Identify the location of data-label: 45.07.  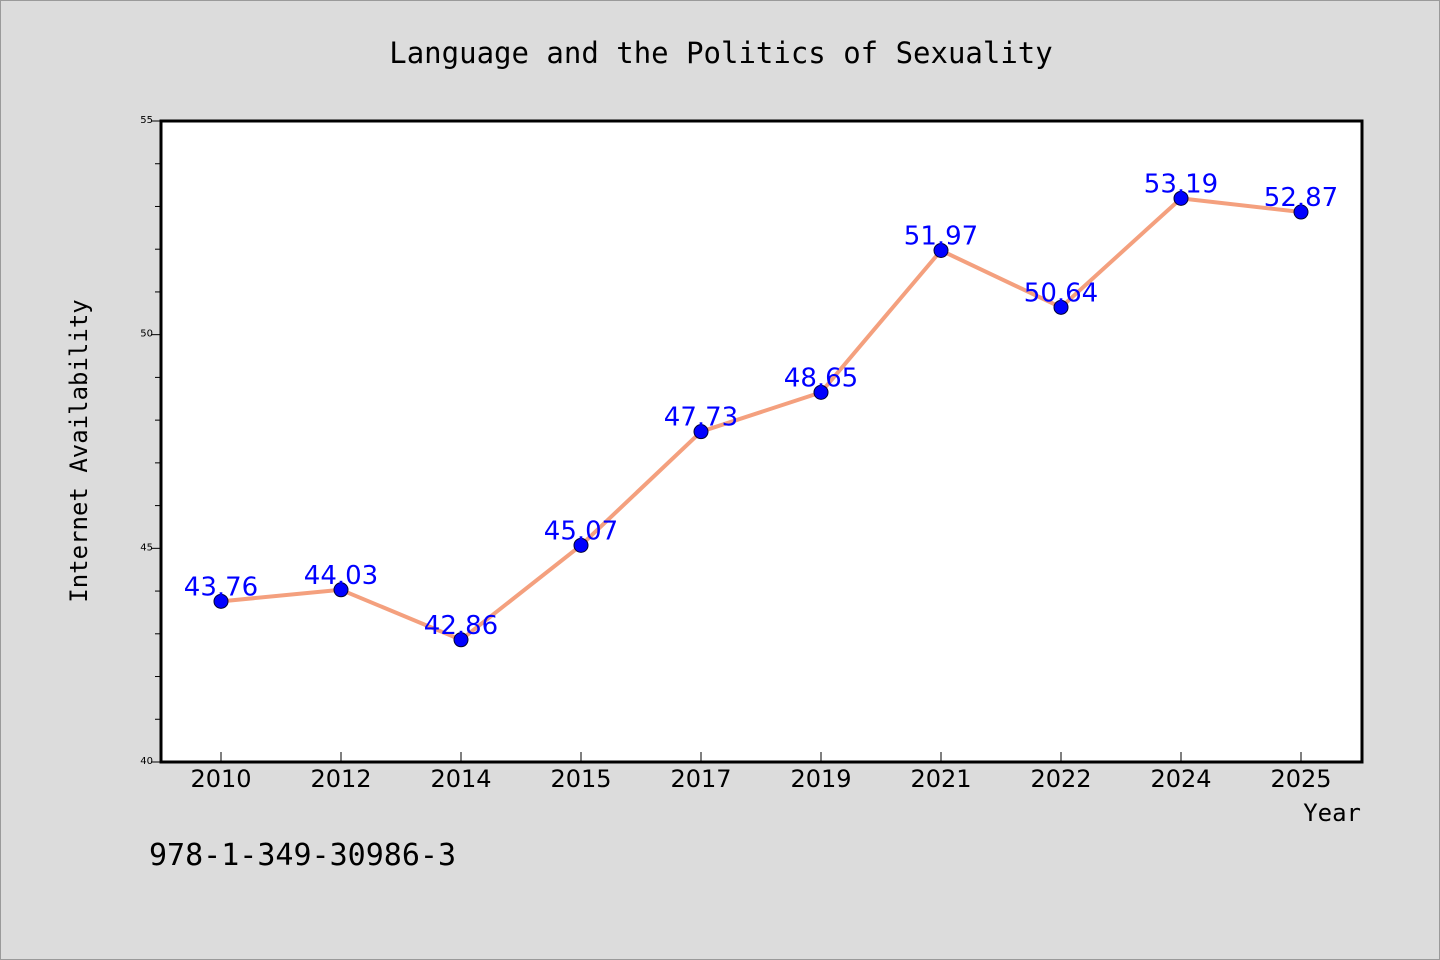
(581, 531).